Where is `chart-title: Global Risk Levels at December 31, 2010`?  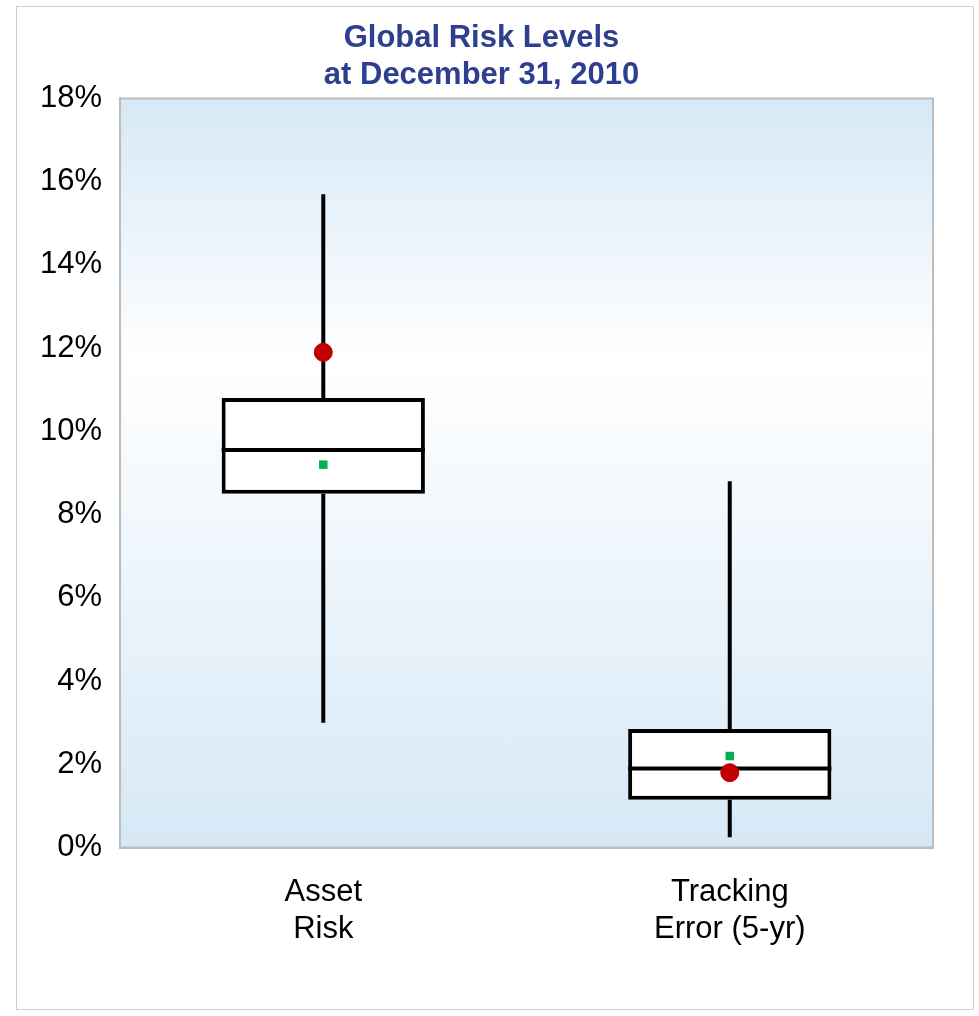 chart-title: Global Risk Levels at December 31, 2010 is located at coordinates (481, 55).